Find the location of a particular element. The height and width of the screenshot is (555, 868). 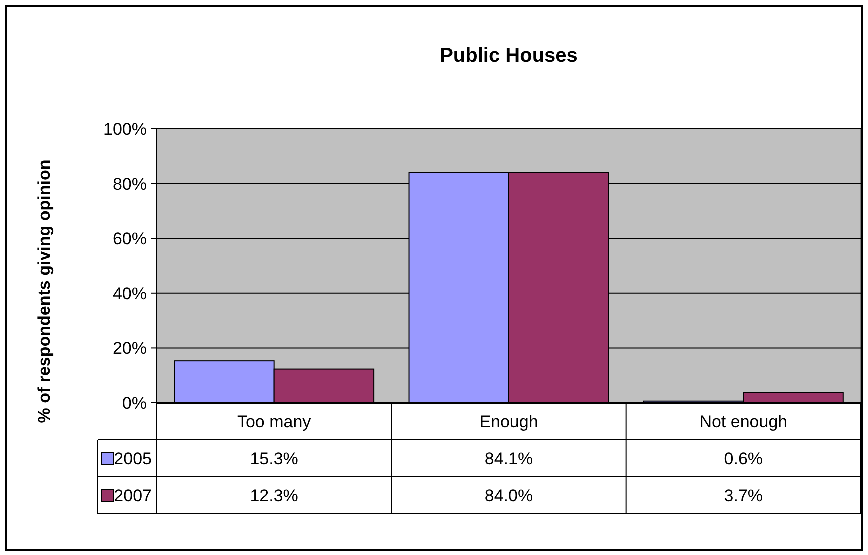

y-tick-label: 20% is located at coordinates (129, 348).